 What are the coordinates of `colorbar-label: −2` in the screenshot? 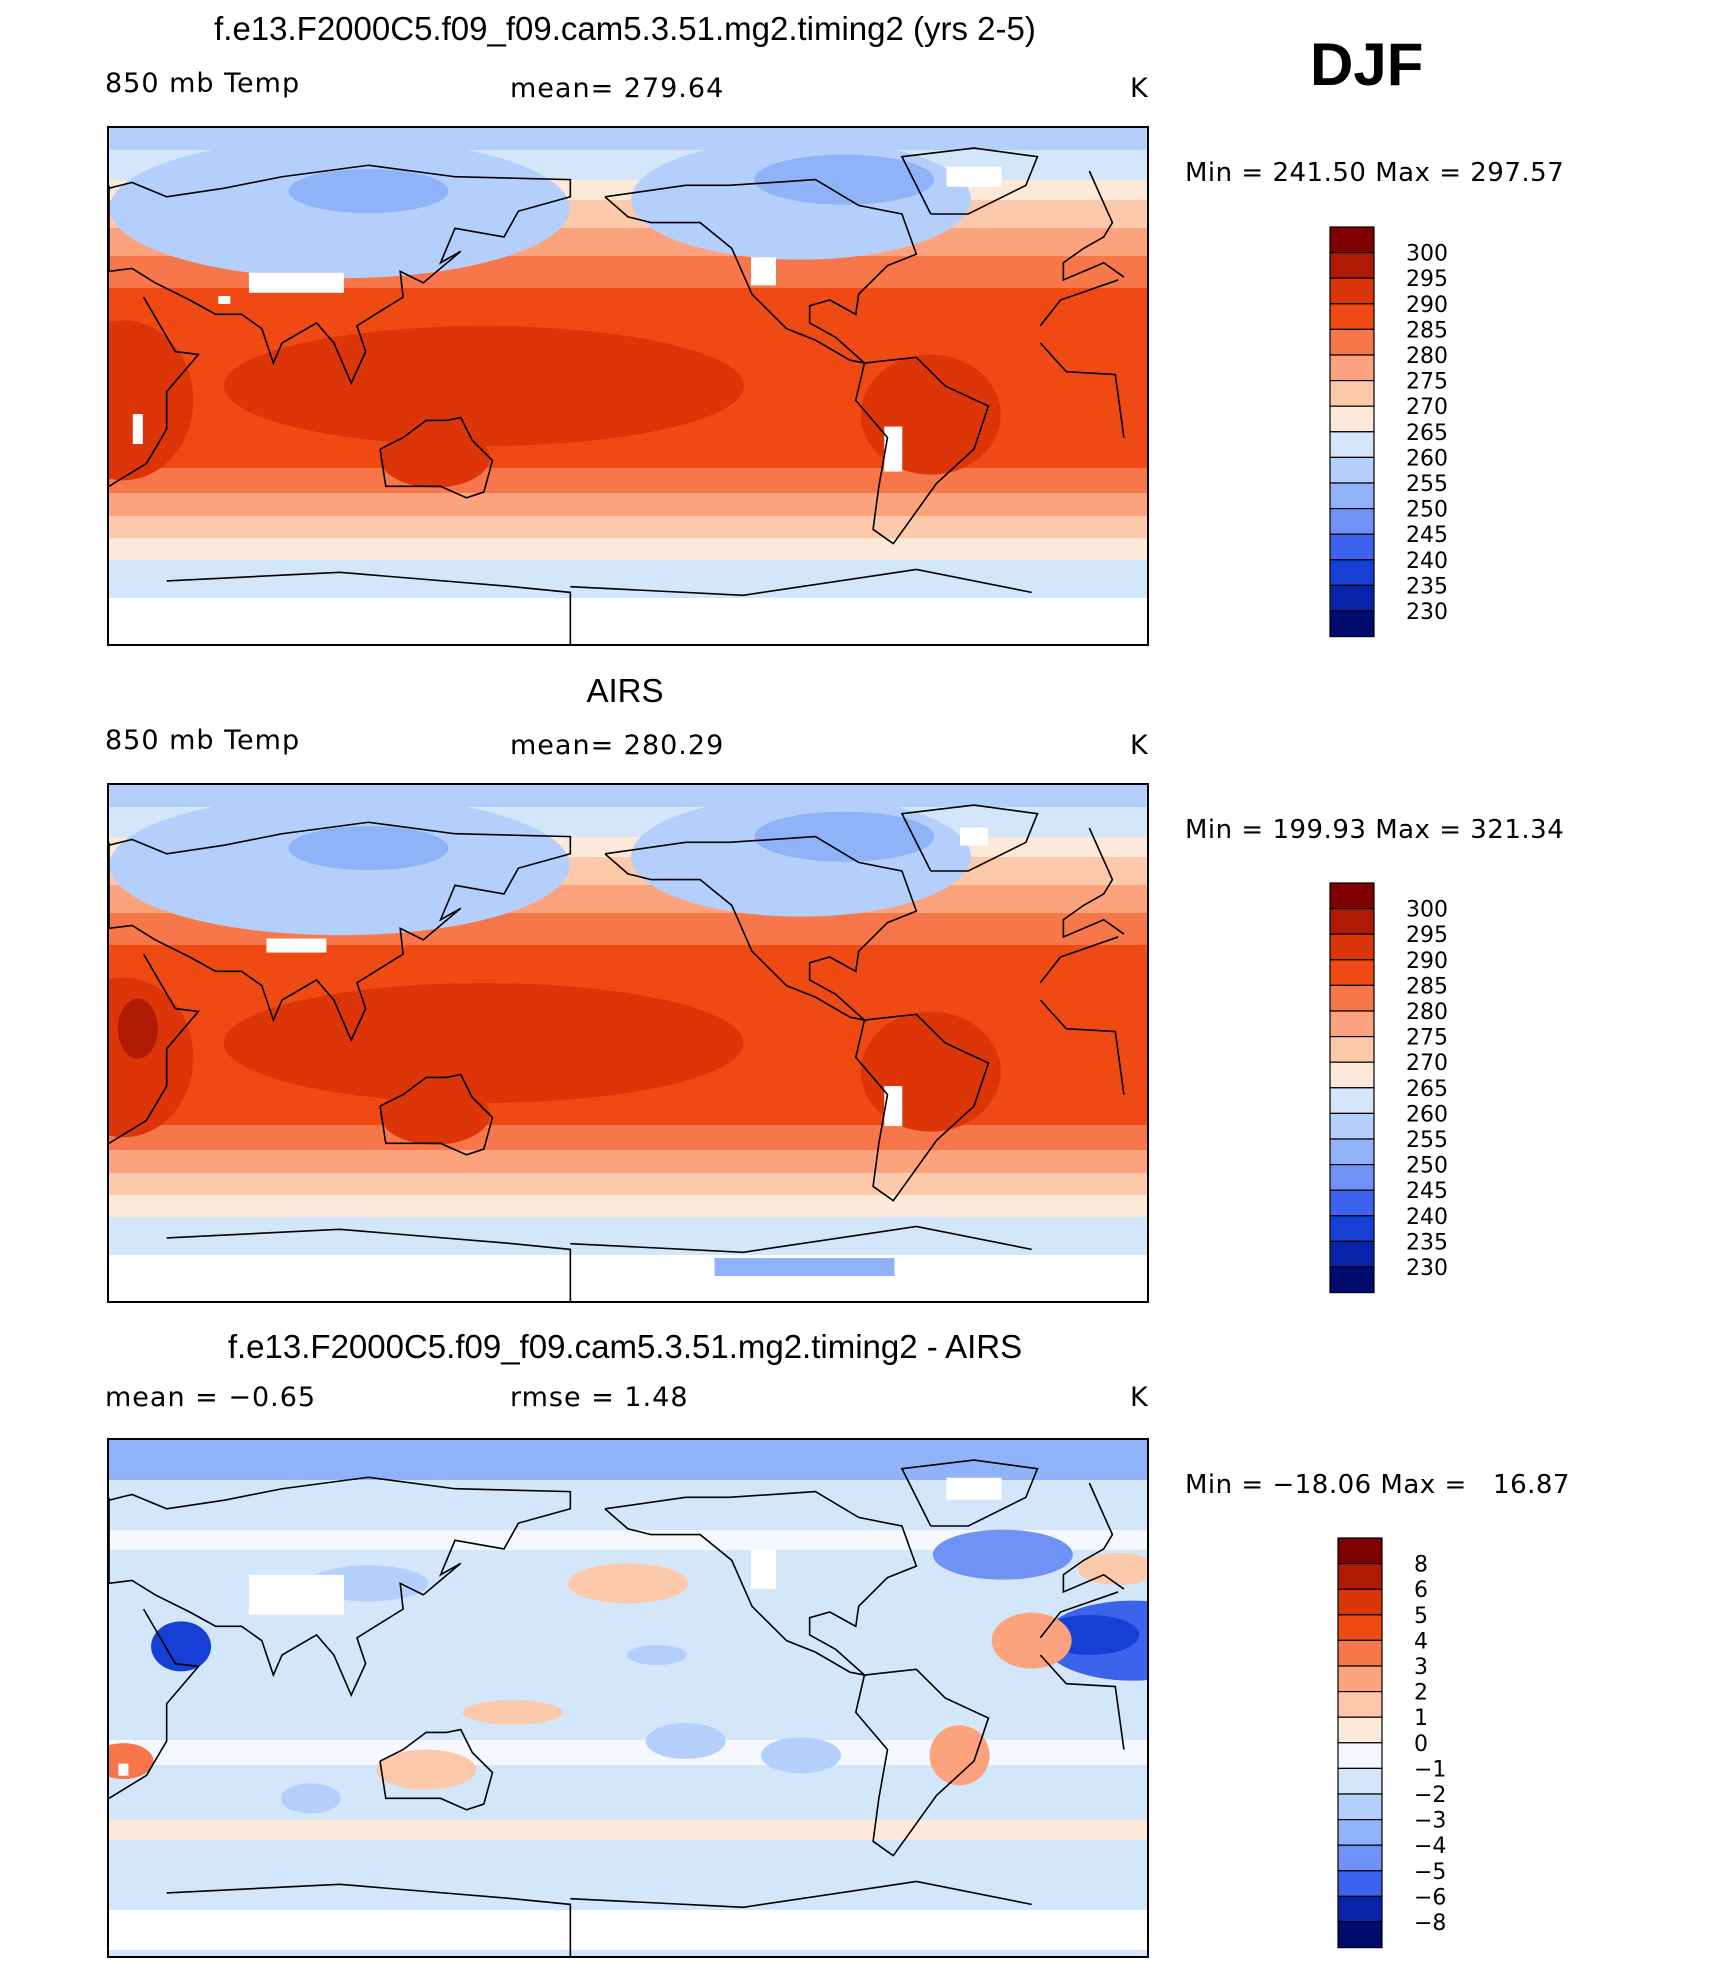 It's located at (1430, 1795).